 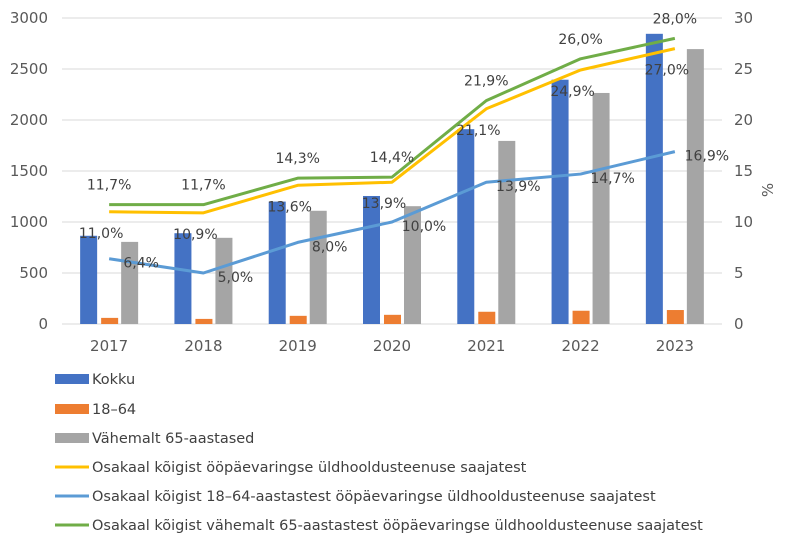 What do you see at coordinates (29, 171) in the screenshot?
I see `left-axis-tick: 1500` at bounding box center [29, 171].